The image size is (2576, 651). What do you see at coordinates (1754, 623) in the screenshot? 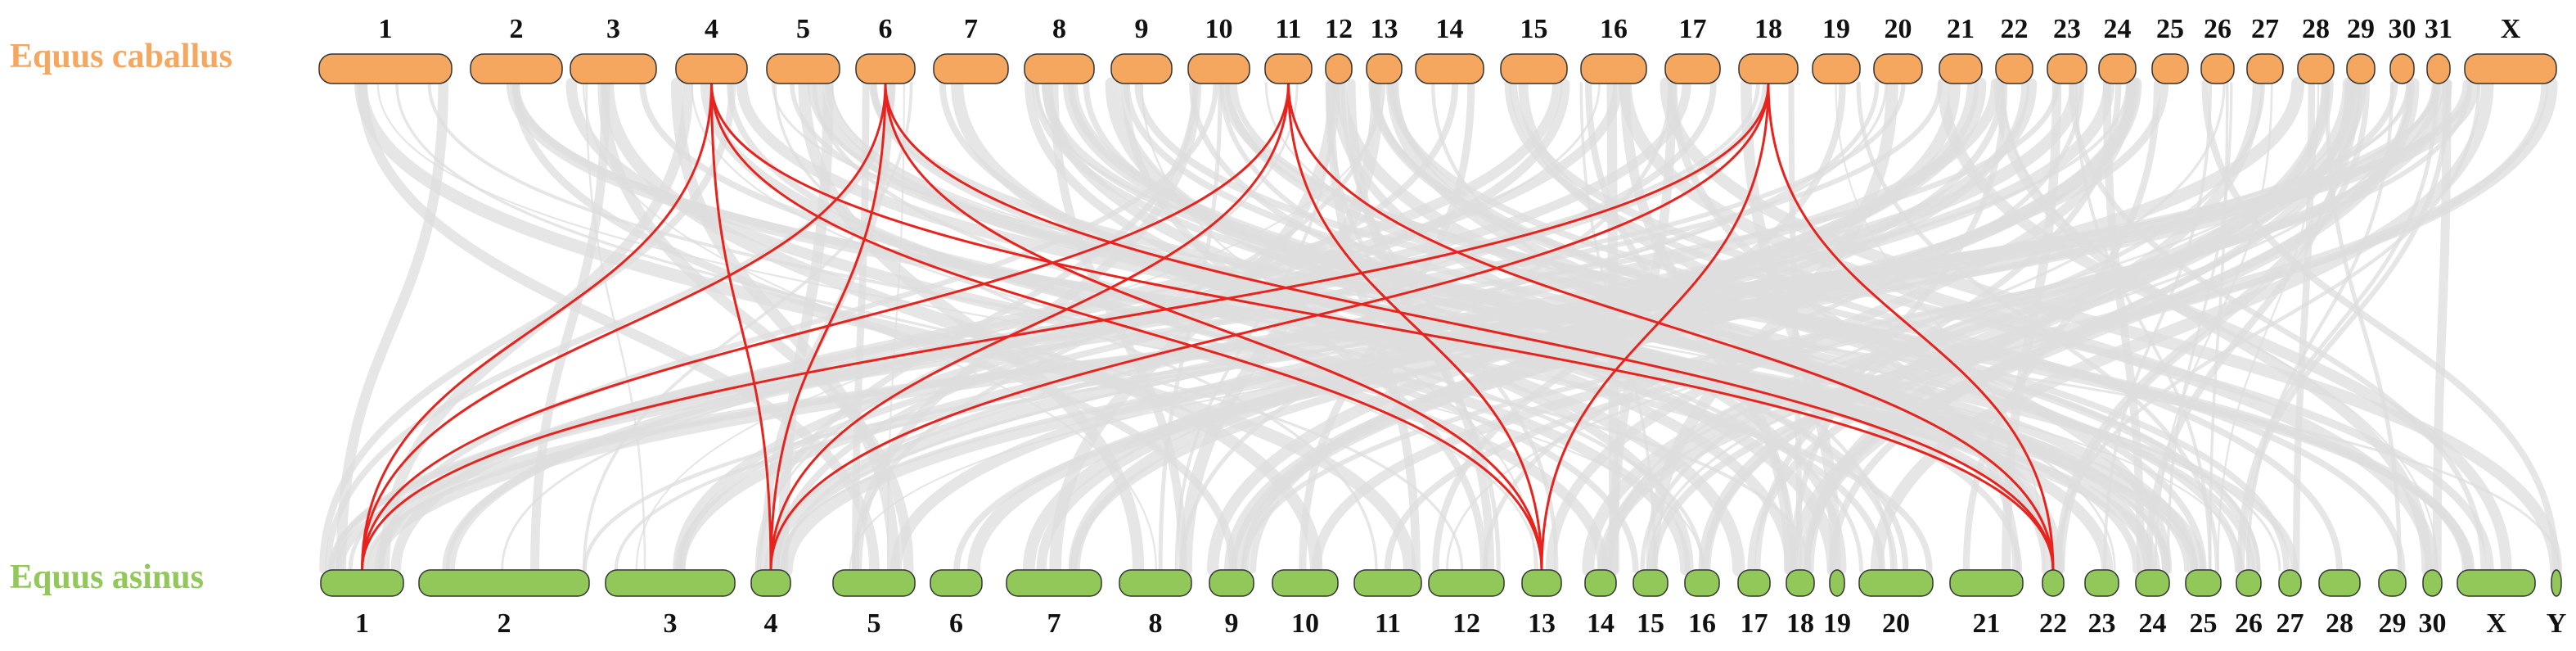
I see `bottom-chromosome-label: 17` at bounding box center [1754, 623].